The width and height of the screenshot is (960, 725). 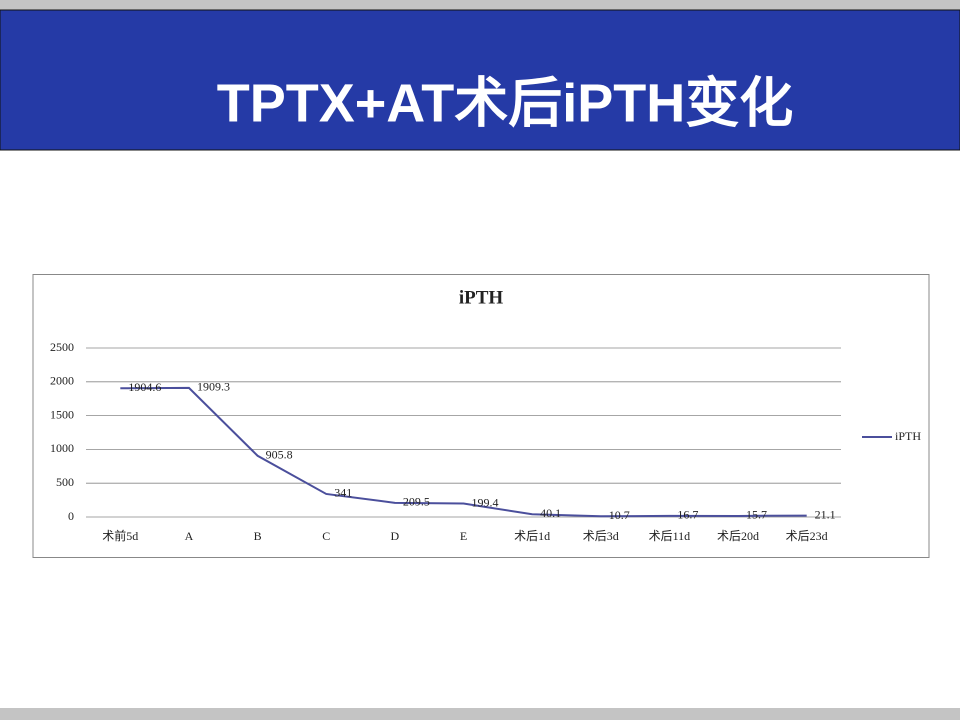 What do you see at coordinates (343, 493) in the screenshot?
I see `data-label: 341` at bounding box center [343, 493].